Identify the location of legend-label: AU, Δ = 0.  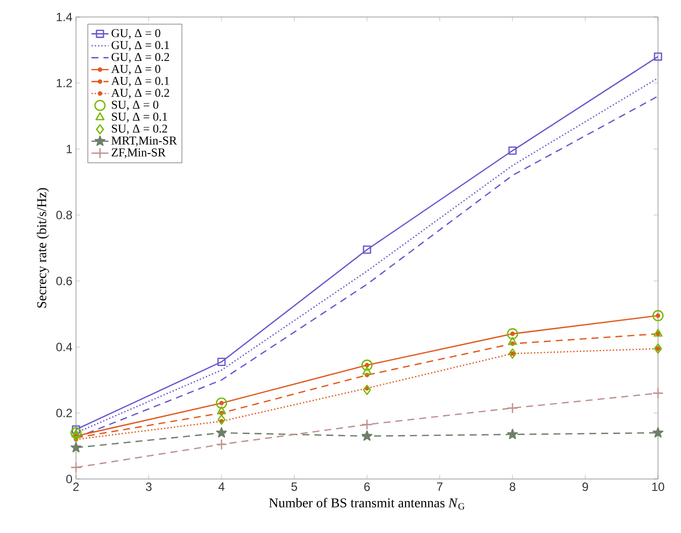
(135, 69).